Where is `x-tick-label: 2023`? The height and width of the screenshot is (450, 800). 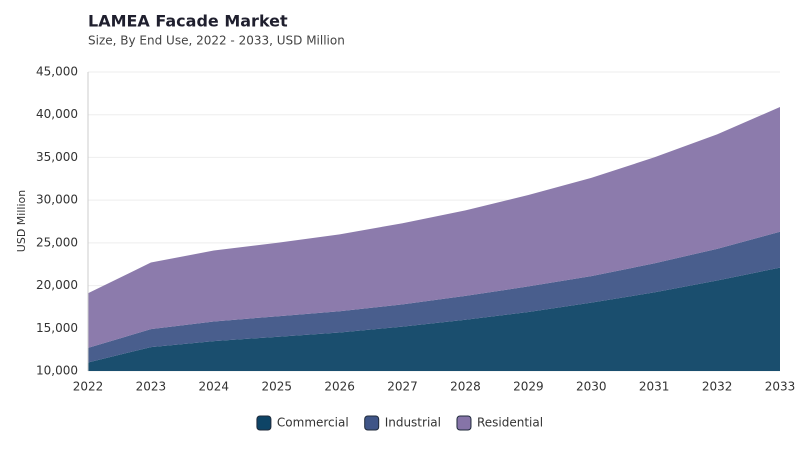
x-tick-label: 2023 is located at coordinates (151, 387).